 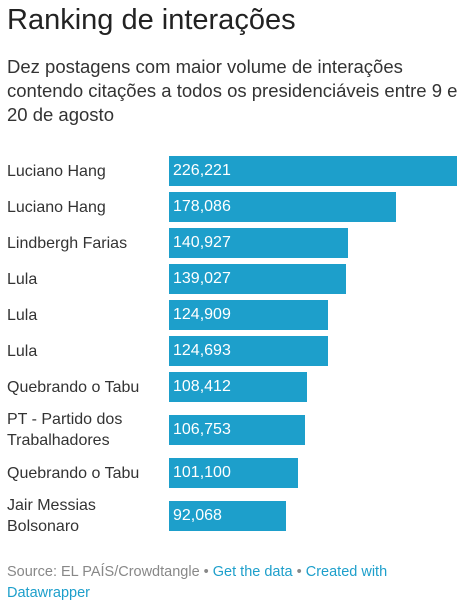 What do you see at coordinates (202, 429) in the screenshot?
I see `bar-value-label: 106,753` at bounding box center [202, 429].